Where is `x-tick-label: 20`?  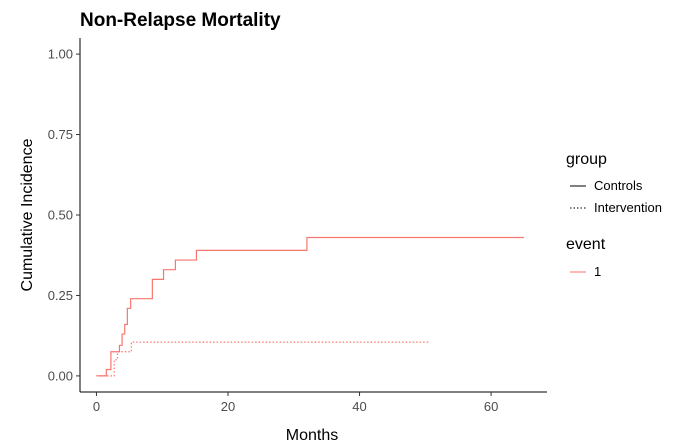
x-tick-label: 20 is located at coordinates (228, 406).